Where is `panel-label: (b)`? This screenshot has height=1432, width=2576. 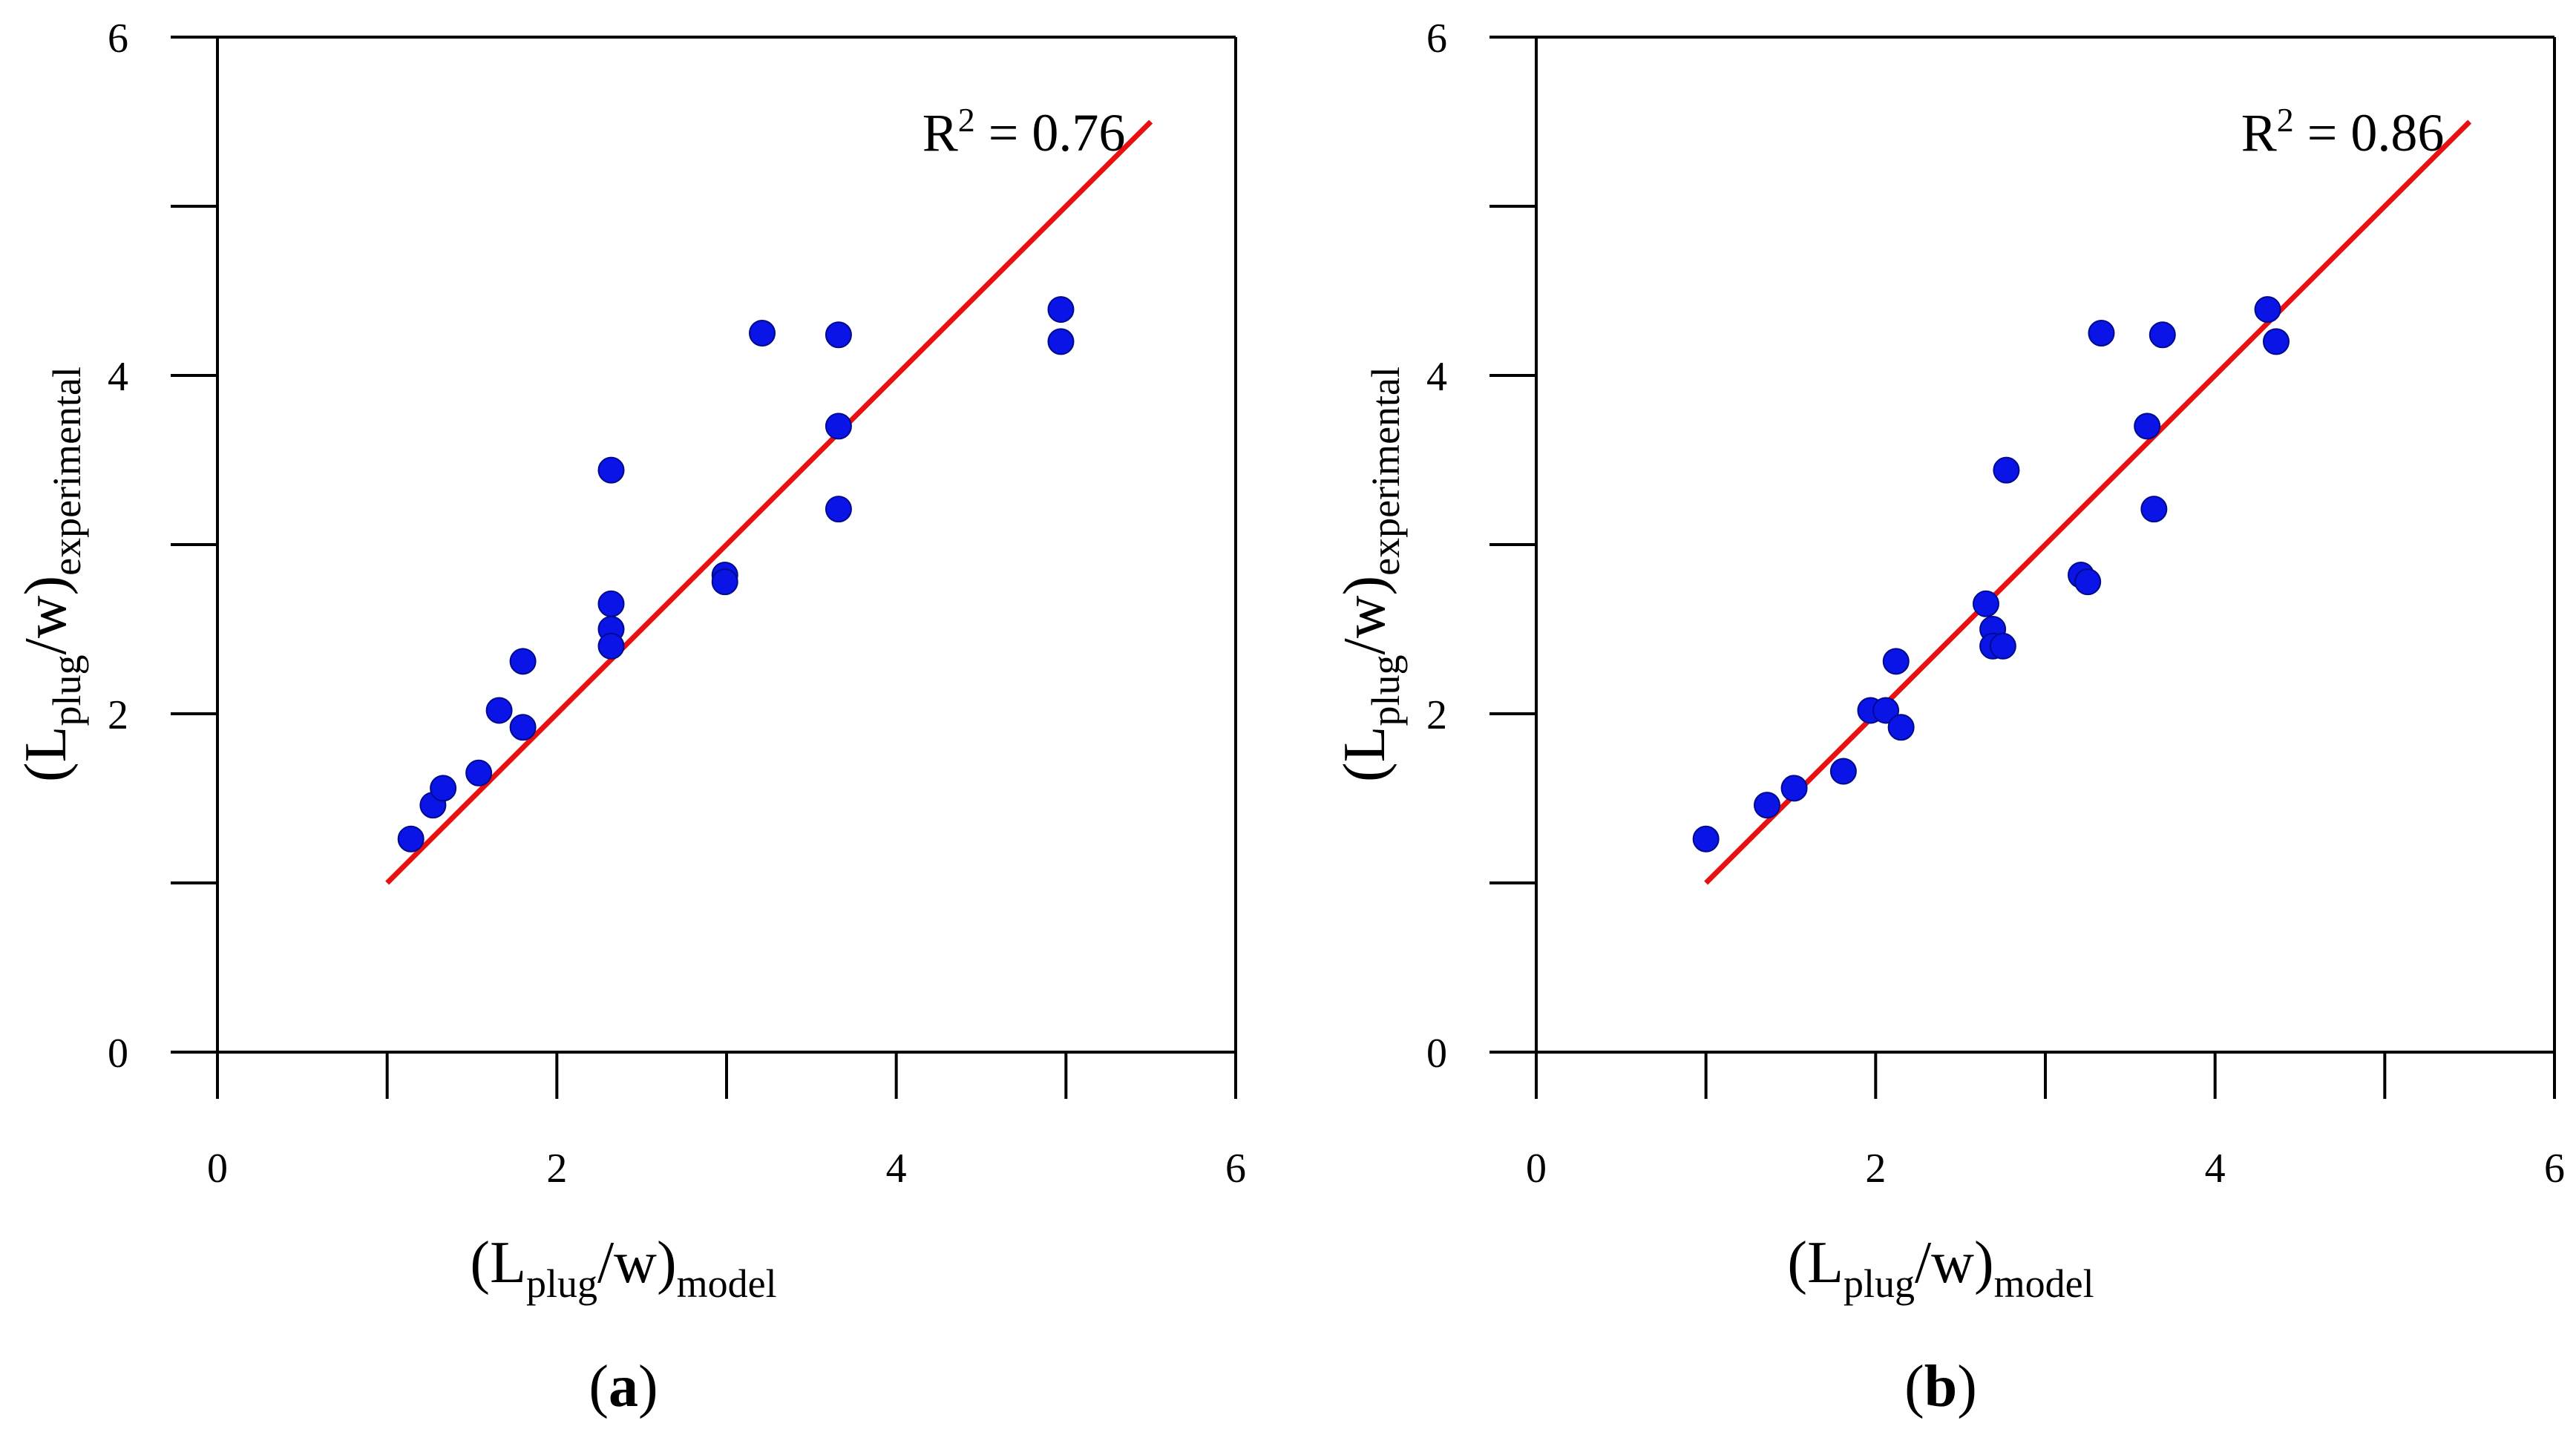 panel-label: (b) is located at coordinates (1940, 1386).